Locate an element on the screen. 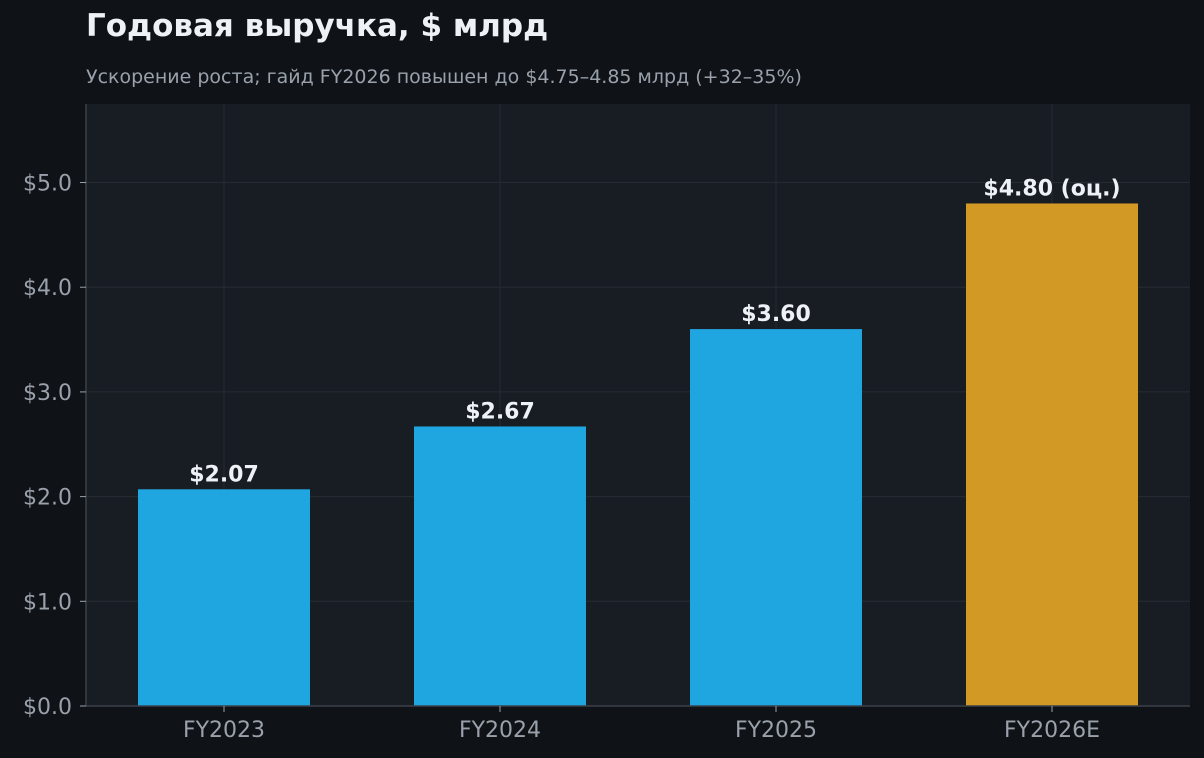  y-tick-label: $1.0 is located at coordinates (47, 602).